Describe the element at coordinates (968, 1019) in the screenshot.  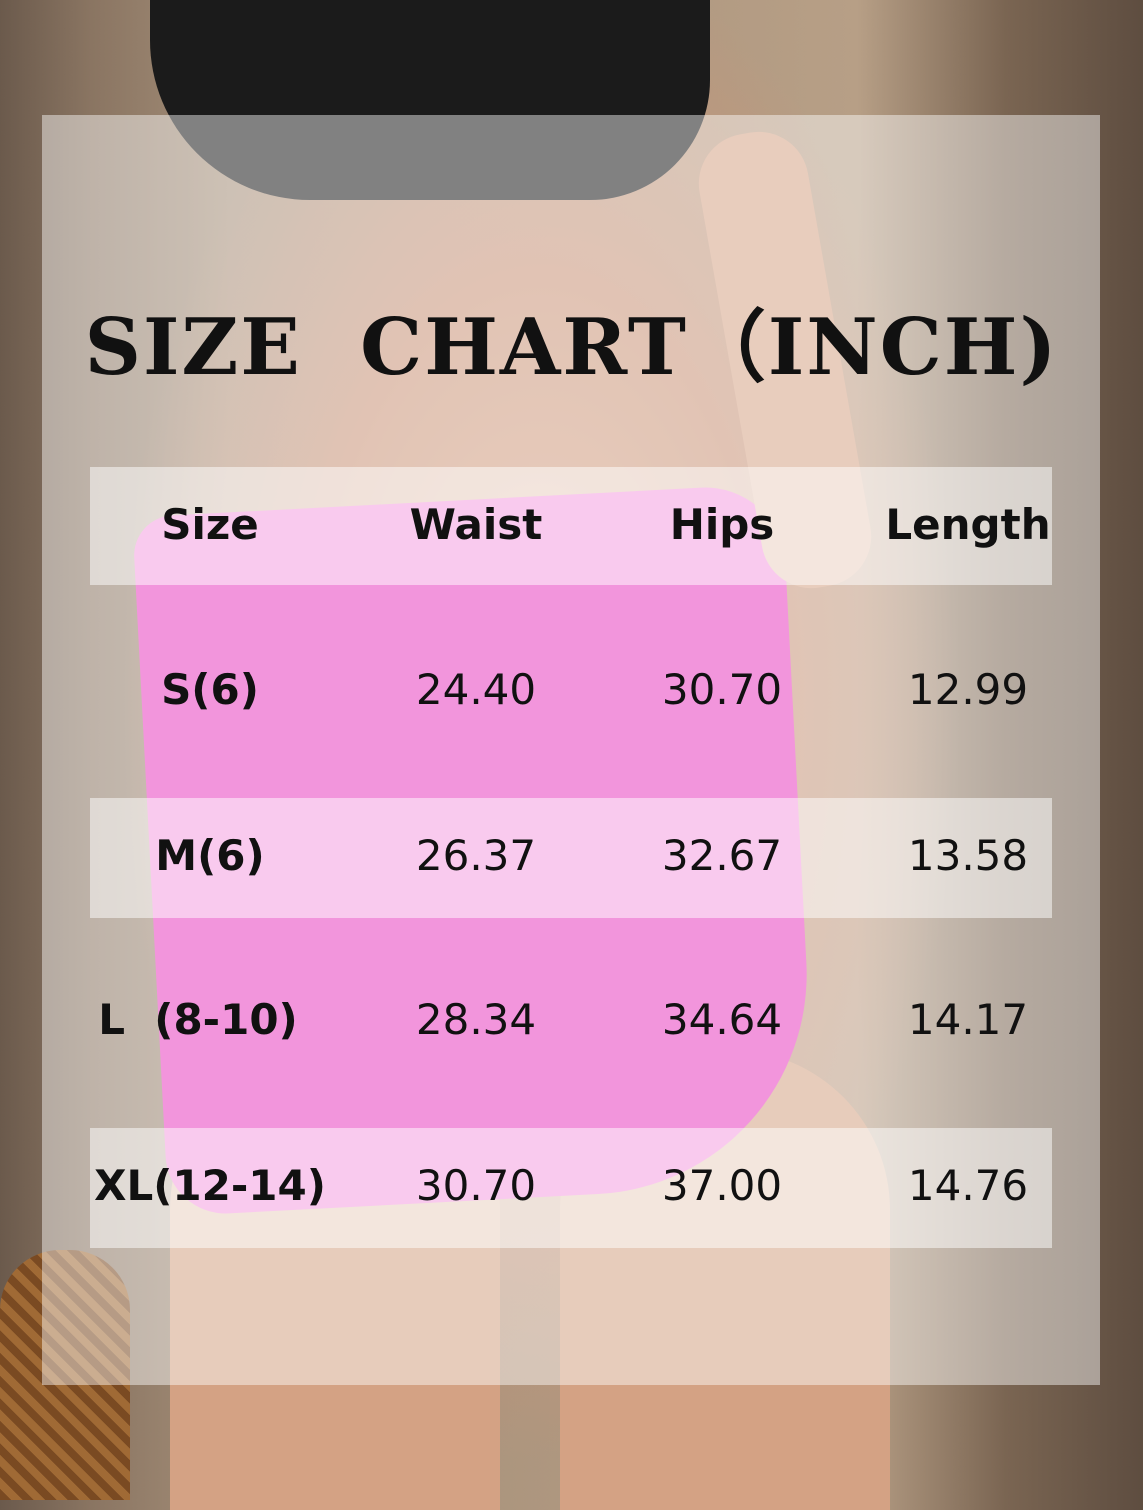
I see `length-cell: 14.17` at that location.